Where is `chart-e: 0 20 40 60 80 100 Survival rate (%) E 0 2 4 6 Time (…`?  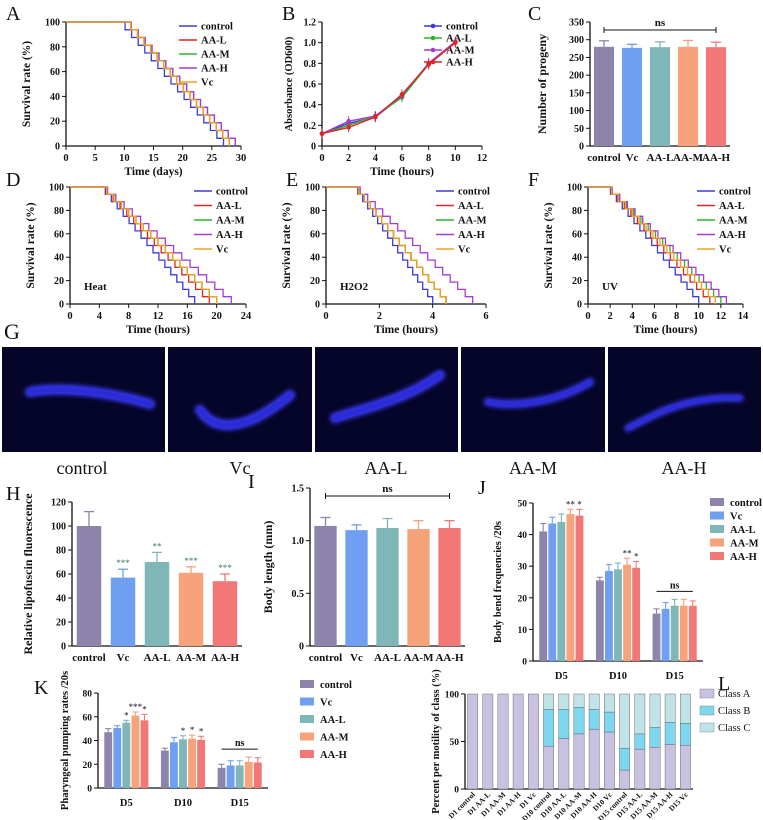 chart-e: 0 20 40 60 80 100 Survival rate (%) E 0 2 4 6 Time (… is located at coordinates (385, 252).